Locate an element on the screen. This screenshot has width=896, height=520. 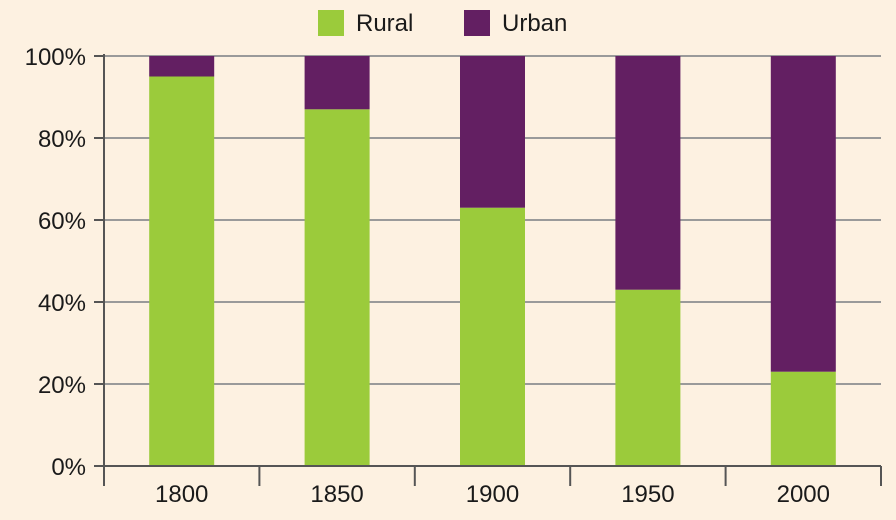
legend: Rural Urban is located at coordinates (442, 23).